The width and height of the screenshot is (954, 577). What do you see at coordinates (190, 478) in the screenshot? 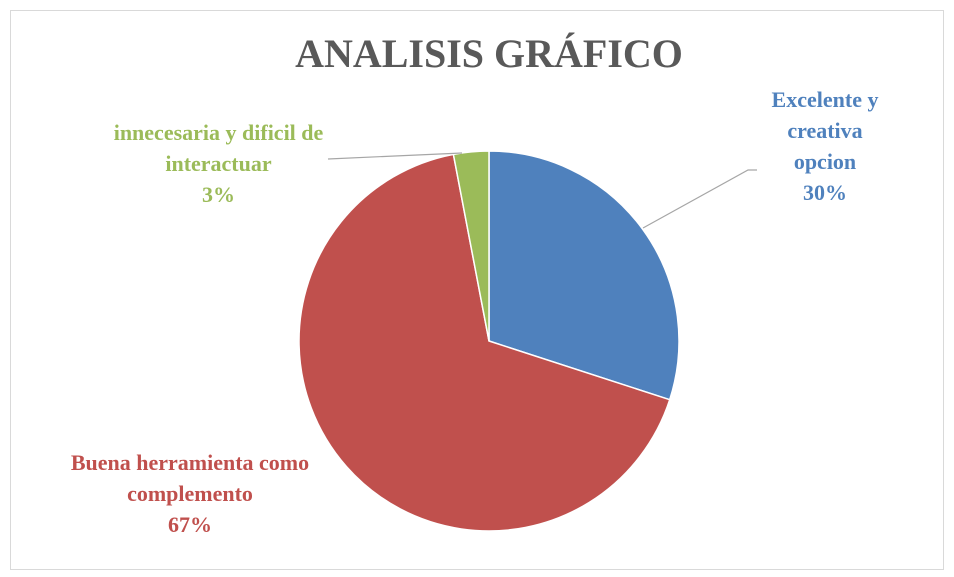
I see `category-label: Buena herramienta como complemento` at bounding box center [190, 478].